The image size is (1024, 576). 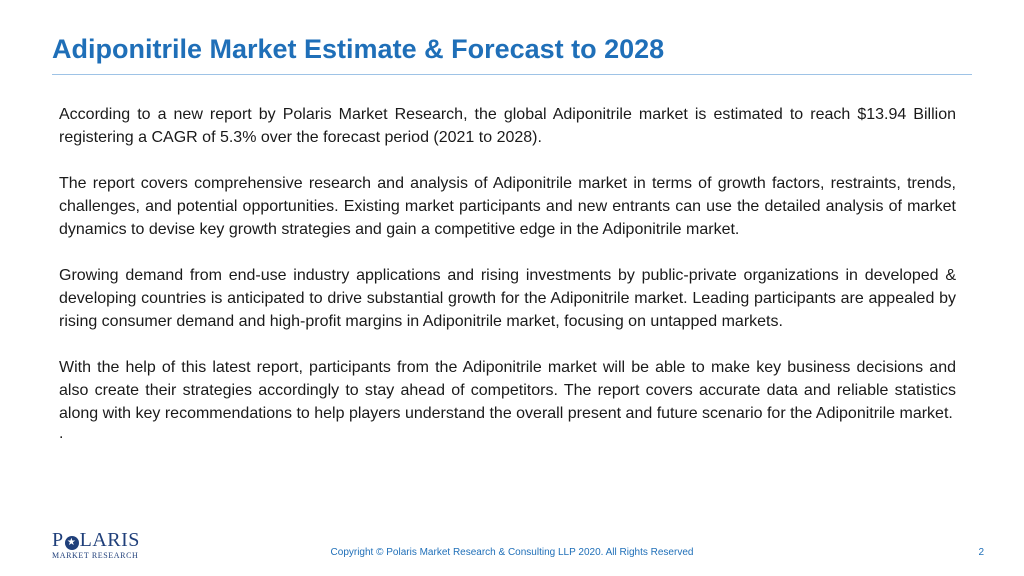 I want to click on polaris-logo: P ★ LARIS MARKET RESEARCH, so click(x=95, y=546).